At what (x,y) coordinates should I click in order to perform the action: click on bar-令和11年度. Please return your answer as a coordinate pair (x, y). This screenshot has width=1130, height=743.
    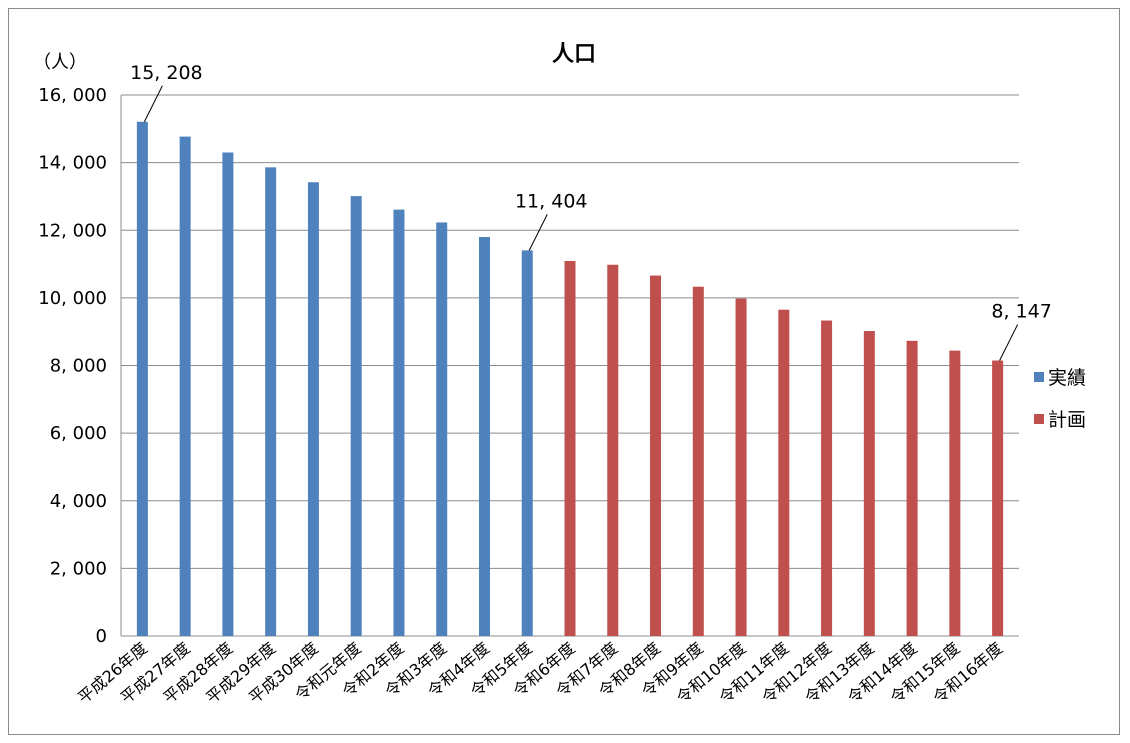
    Looking at the image, I should click on (784, 472).